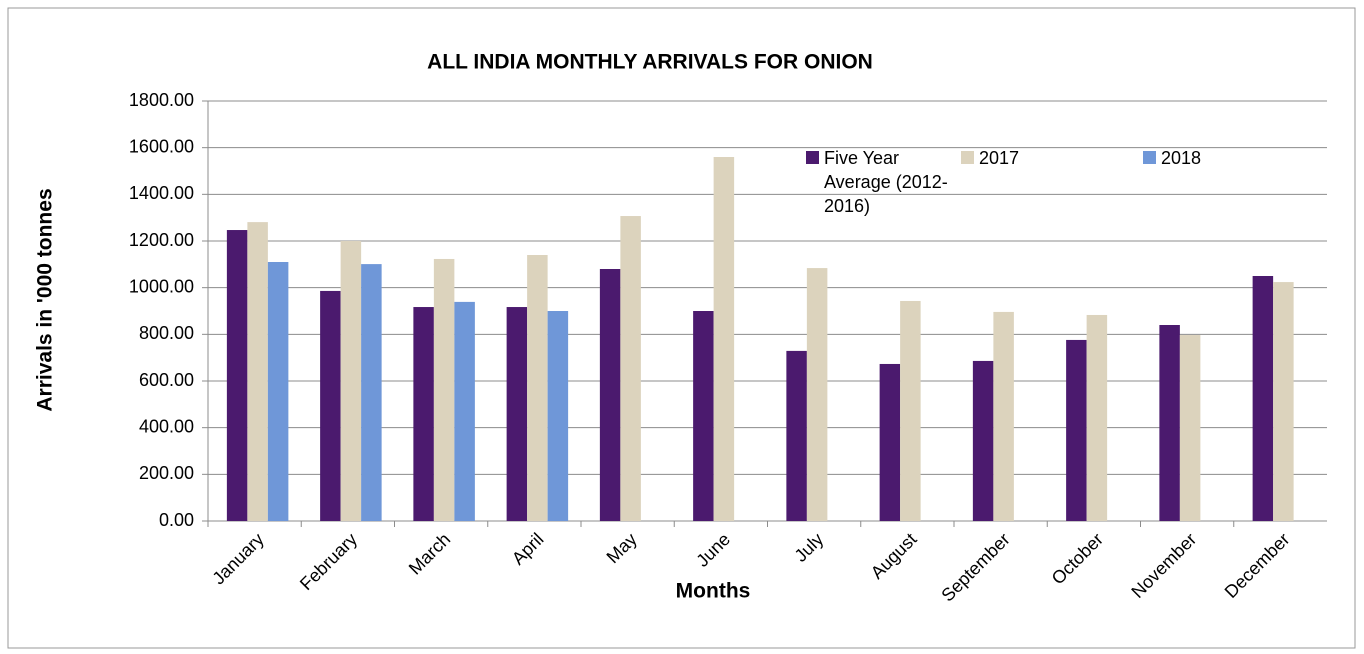 The height and width of the screenshot is (654, 1364). What do you see at coordinates (713, 591) in the screenshot?
I see `x-axis-label: Months` at bounding box center [713, 591].